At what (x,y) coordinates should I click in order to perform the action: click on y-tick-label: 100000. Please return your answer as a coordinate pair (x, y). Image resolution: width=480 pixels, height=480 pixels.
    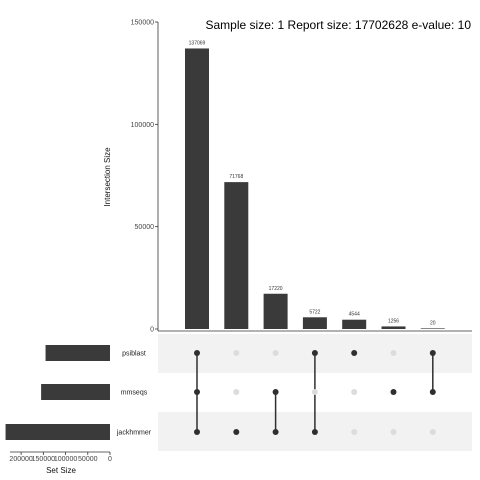
    Looking at the image, I should click on (142, 125).